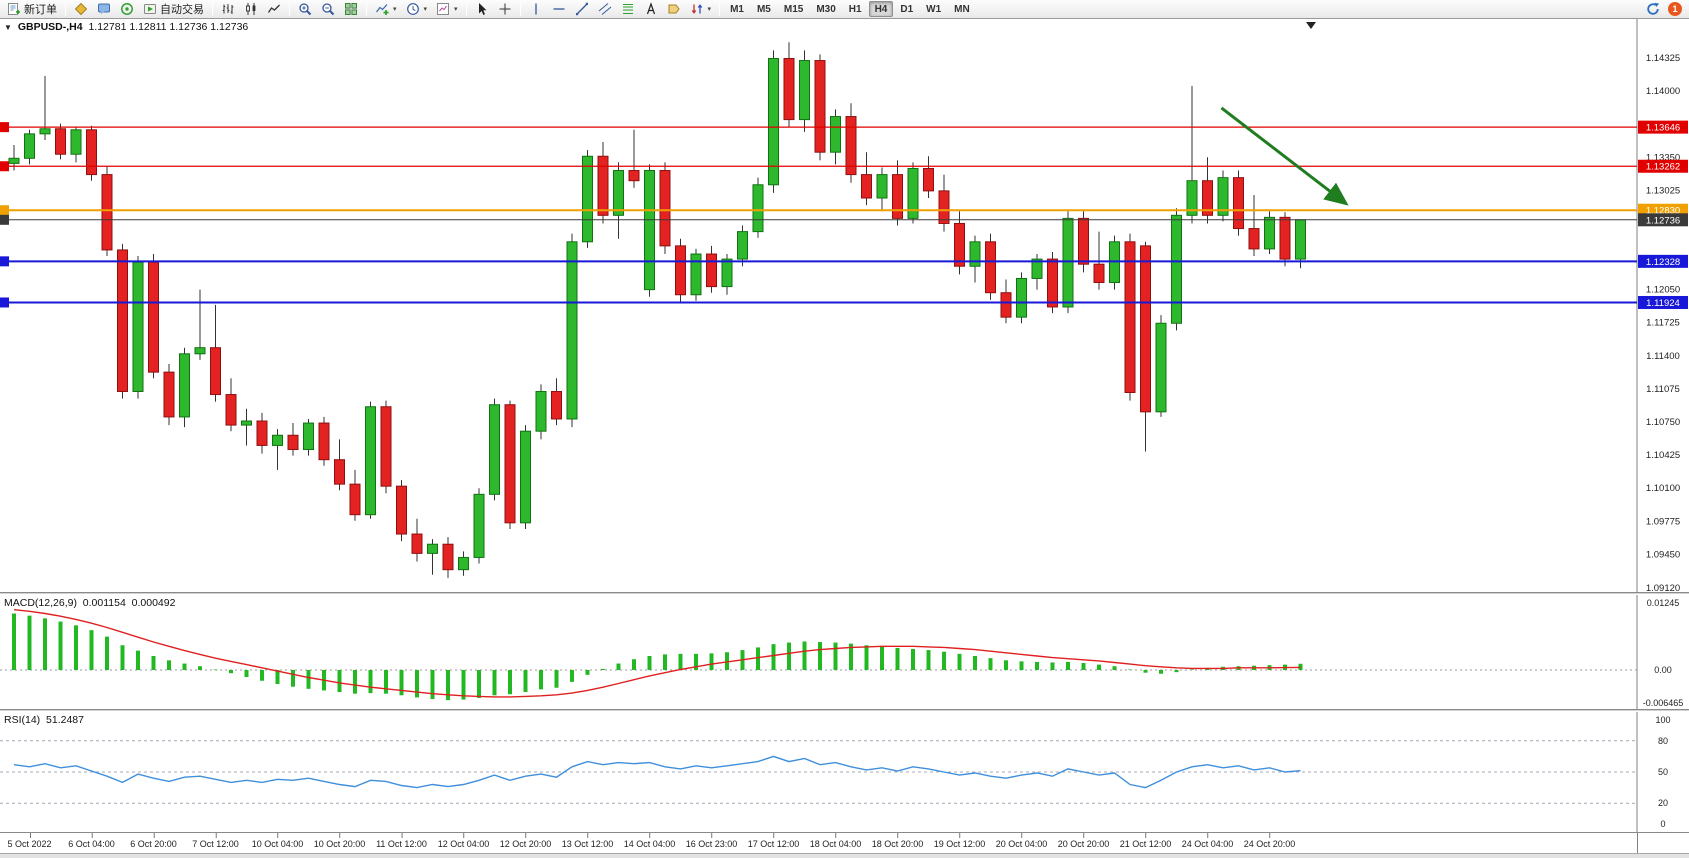 Image resolution: width=1689 pixels, height=858 pixels. What do you see at coordinates (104, 9) in the screenshot?
I see `community-button` at bounding box center [104, 9].